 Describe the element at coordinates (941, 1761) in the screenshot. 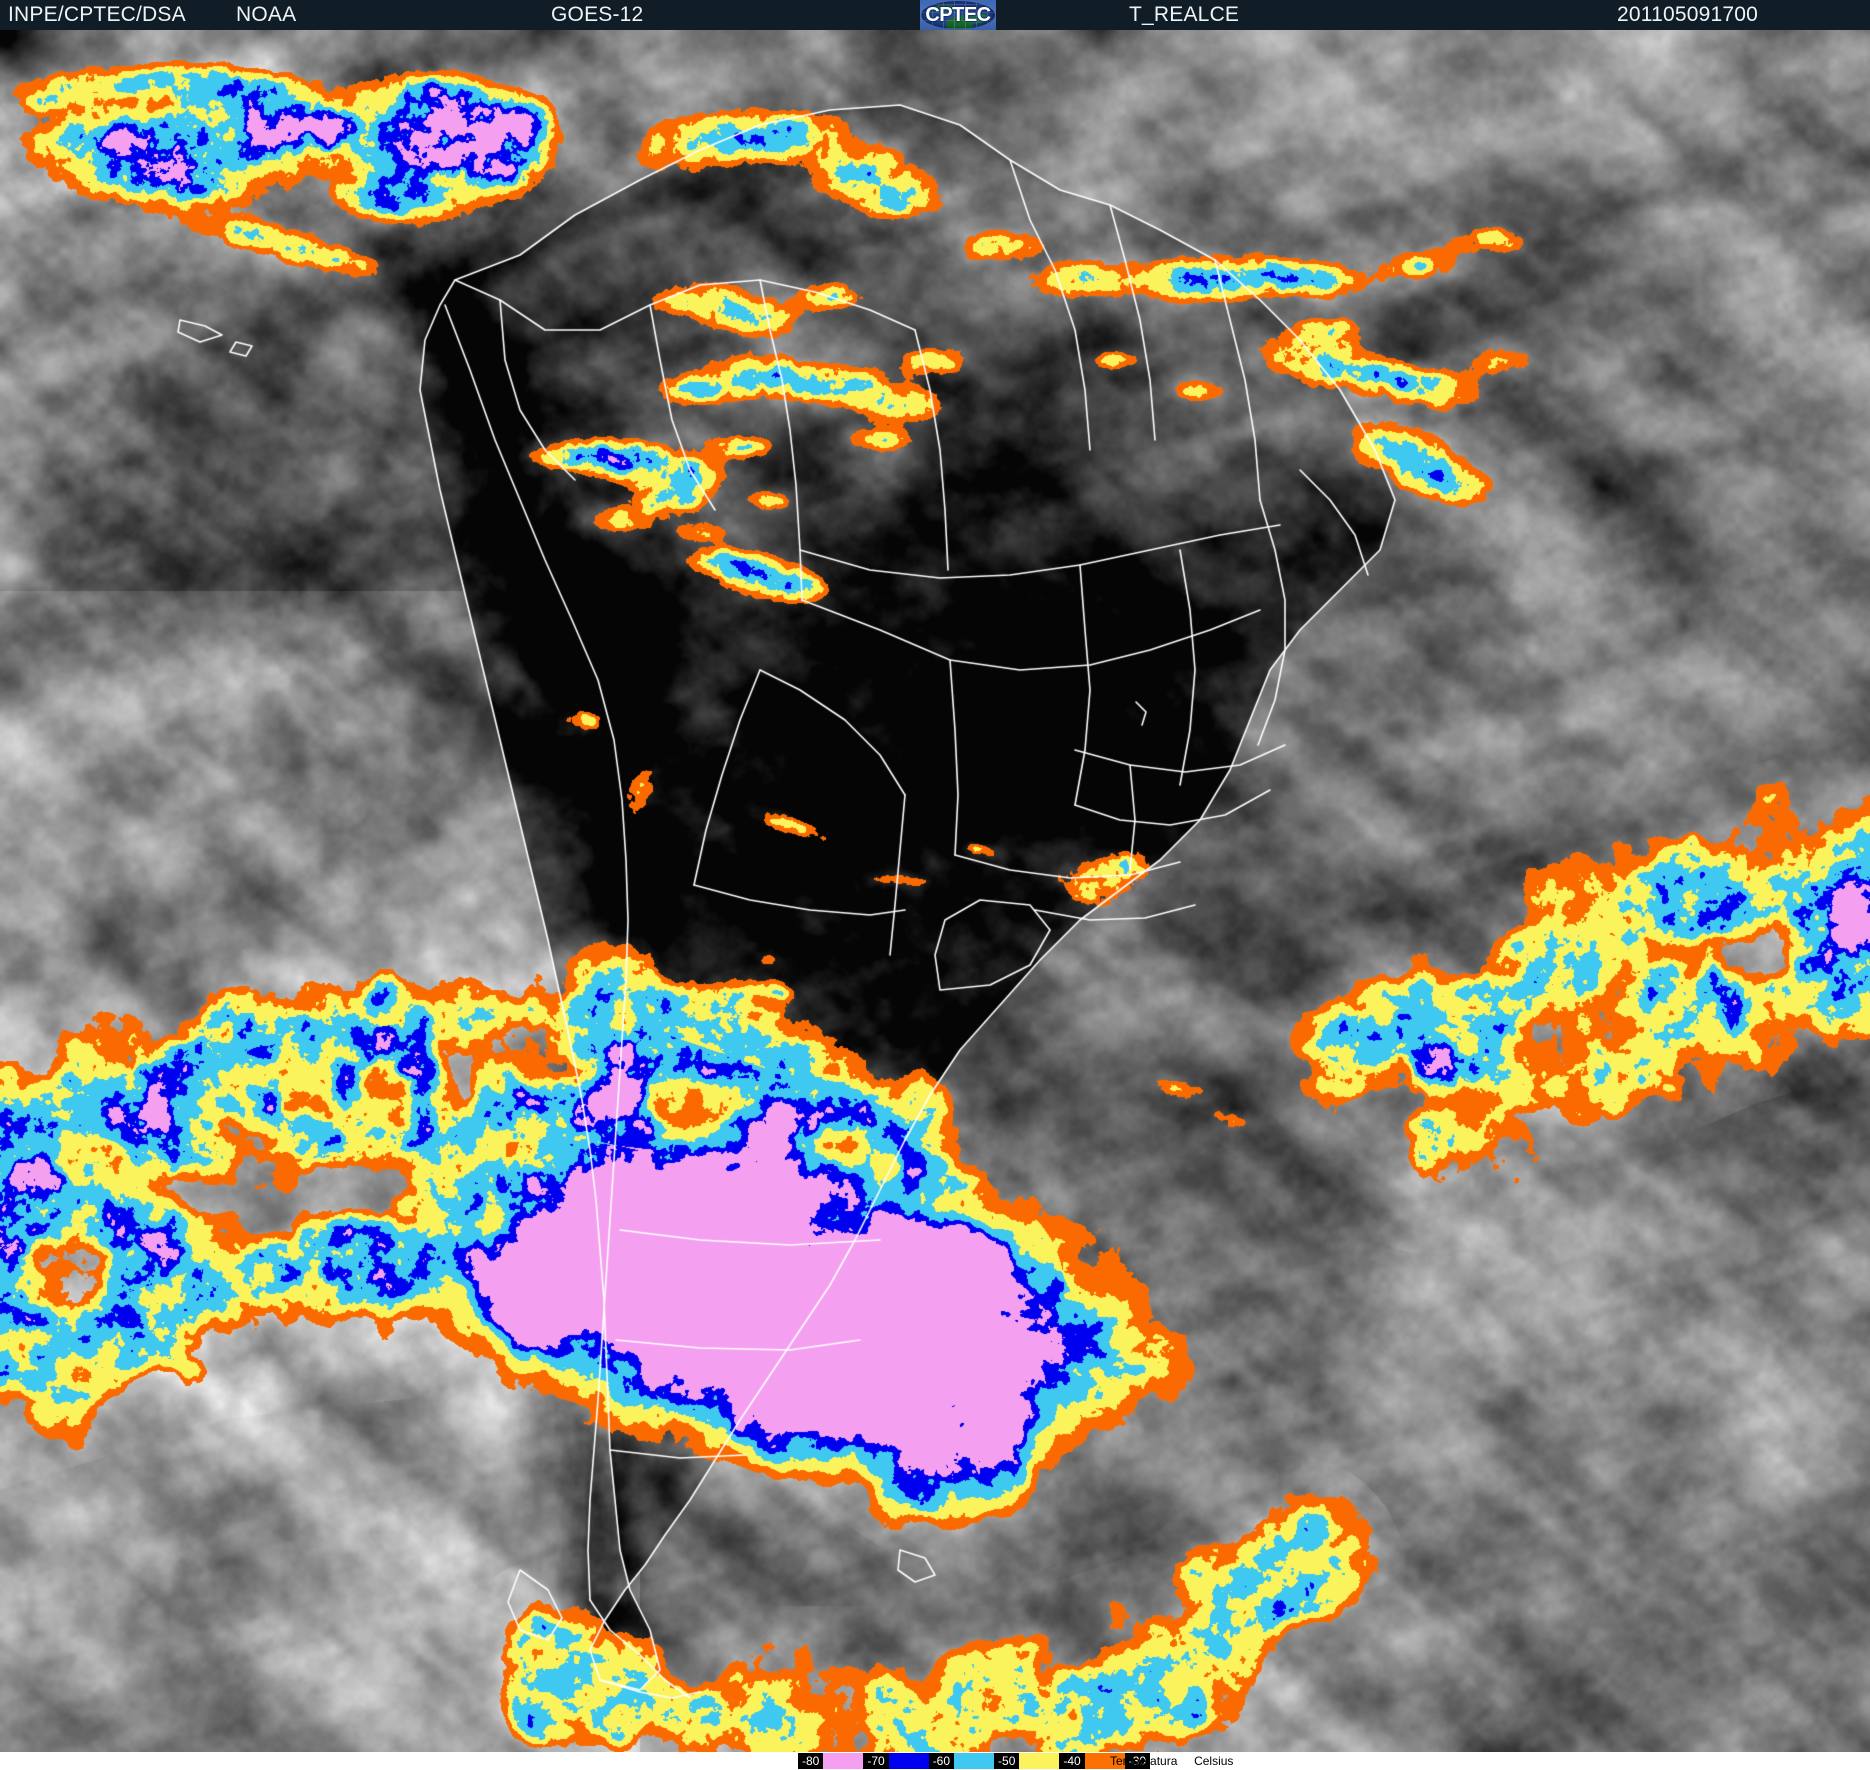

I see `legend-tick-60: -60` at that location.